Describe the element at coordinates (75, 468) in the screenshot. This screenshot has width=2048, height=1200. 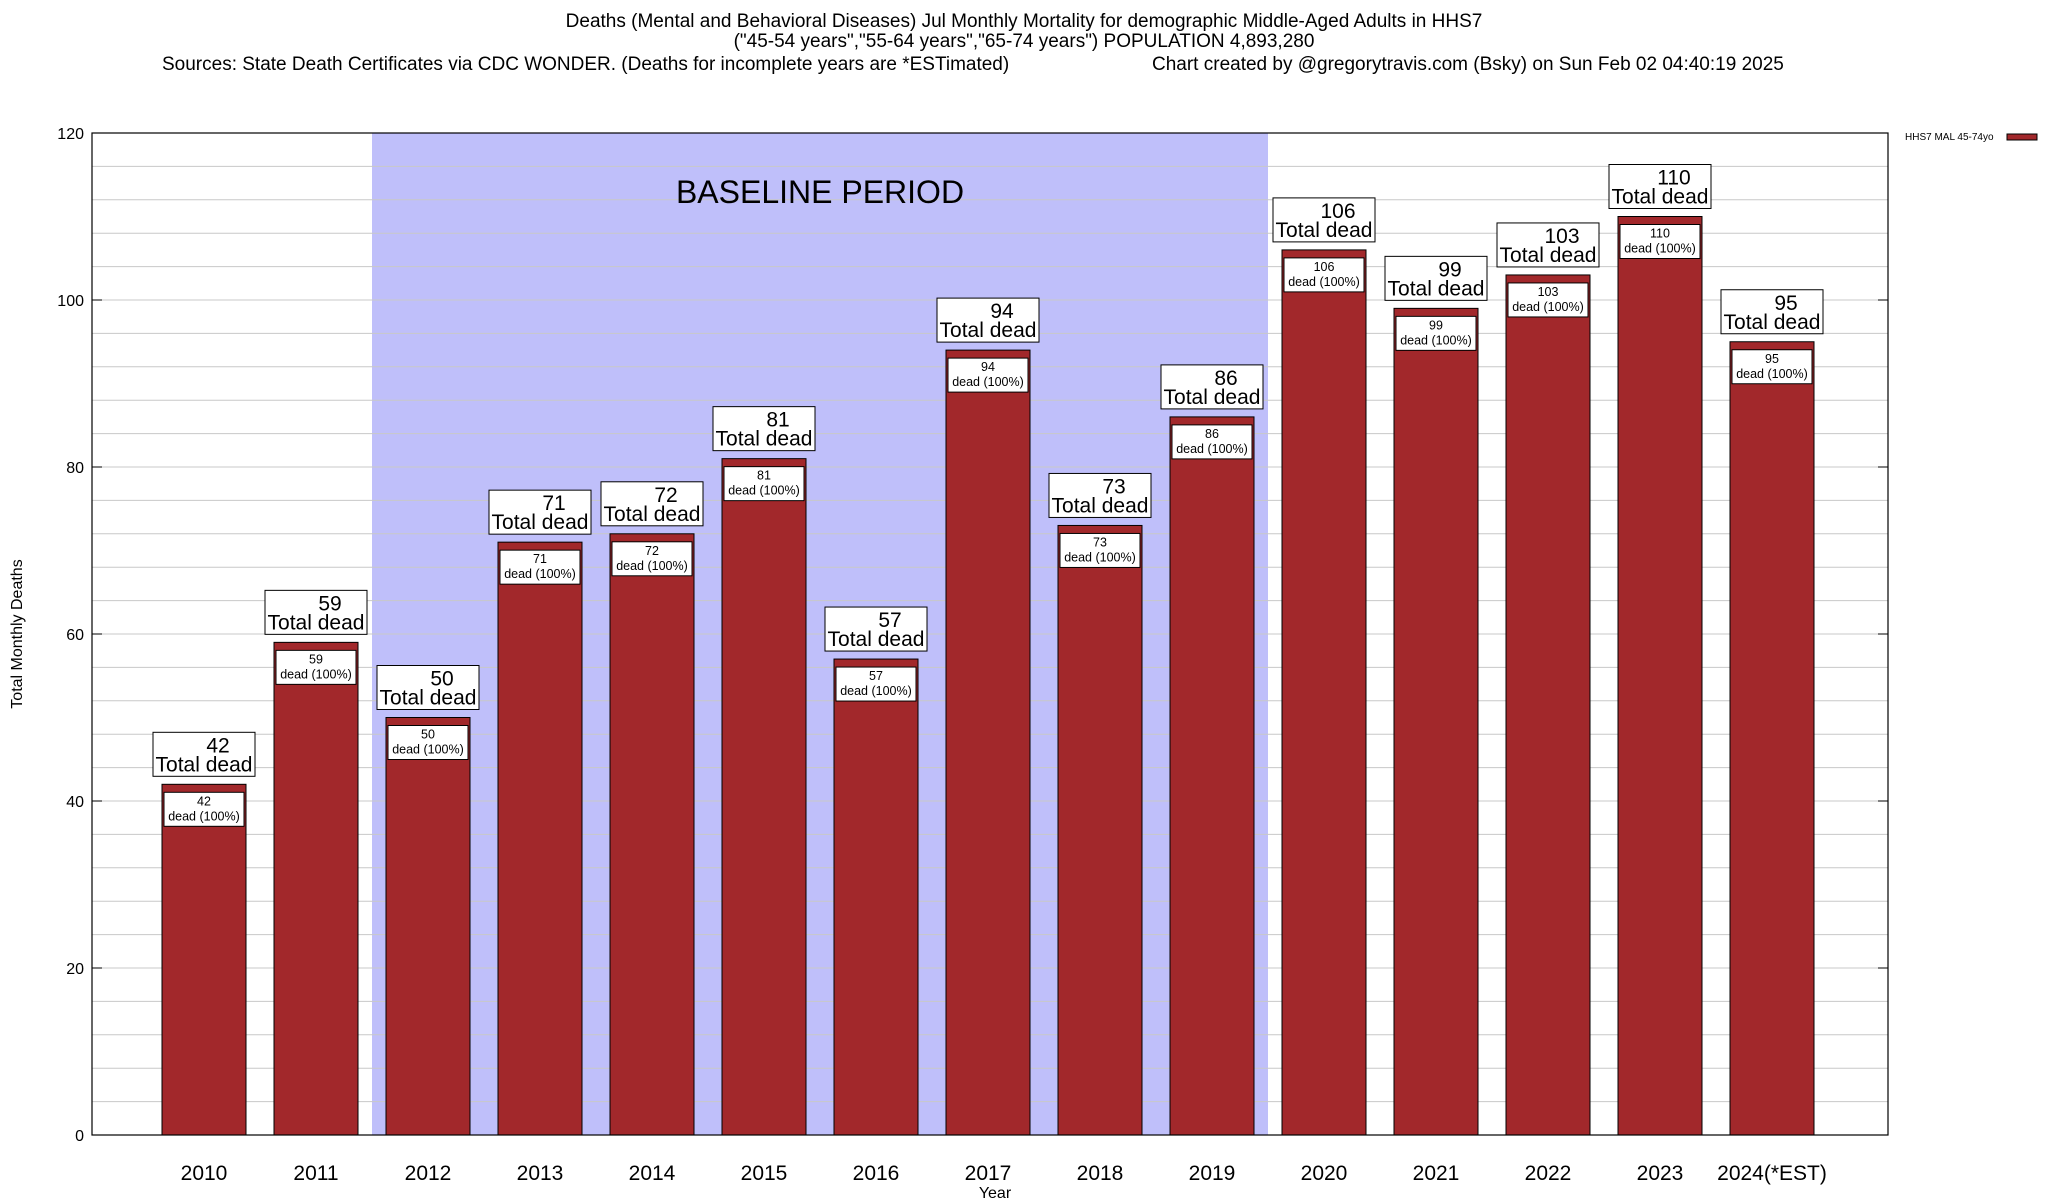
I see `y-tick-label: 80` at that location.